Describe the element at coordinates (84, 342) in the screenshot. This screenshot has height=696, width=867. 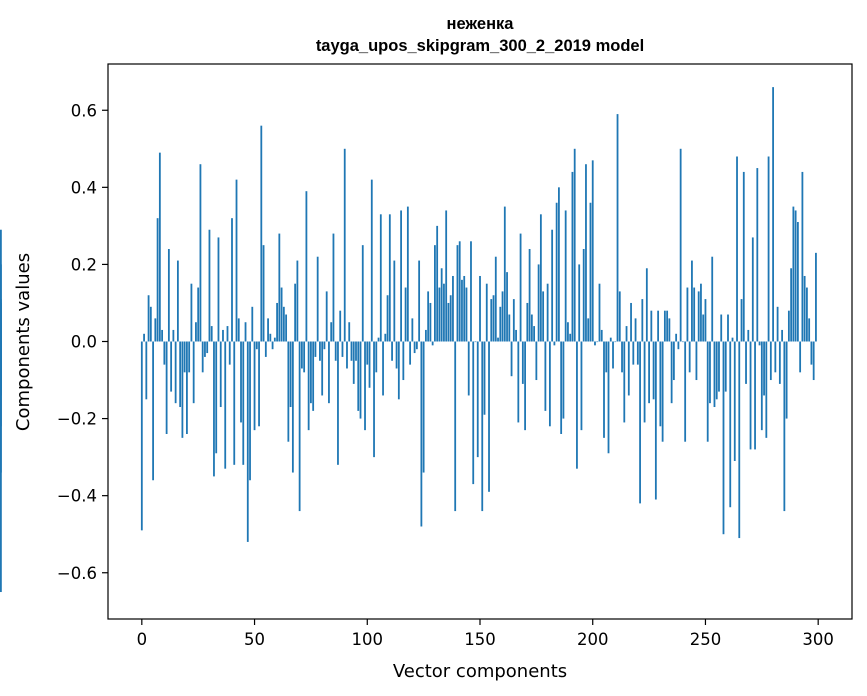
I see `y-tick-label: 0.0` at that location.